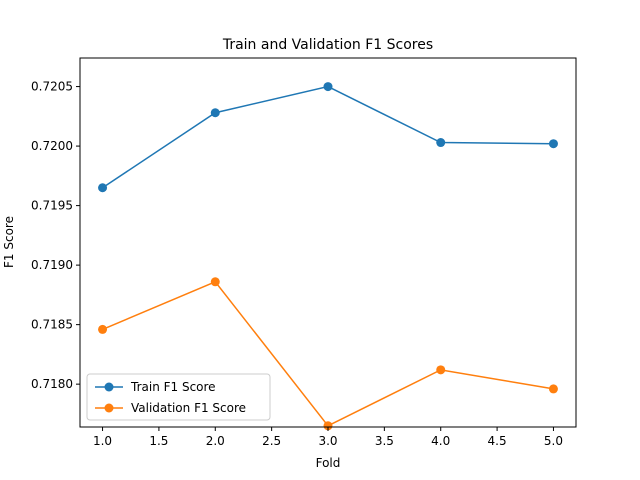  What do you see at coordinates (188, 408) in the screenshot?
I see `legend-label-1: Validation F1 Score` at bounding box center [188, 408].